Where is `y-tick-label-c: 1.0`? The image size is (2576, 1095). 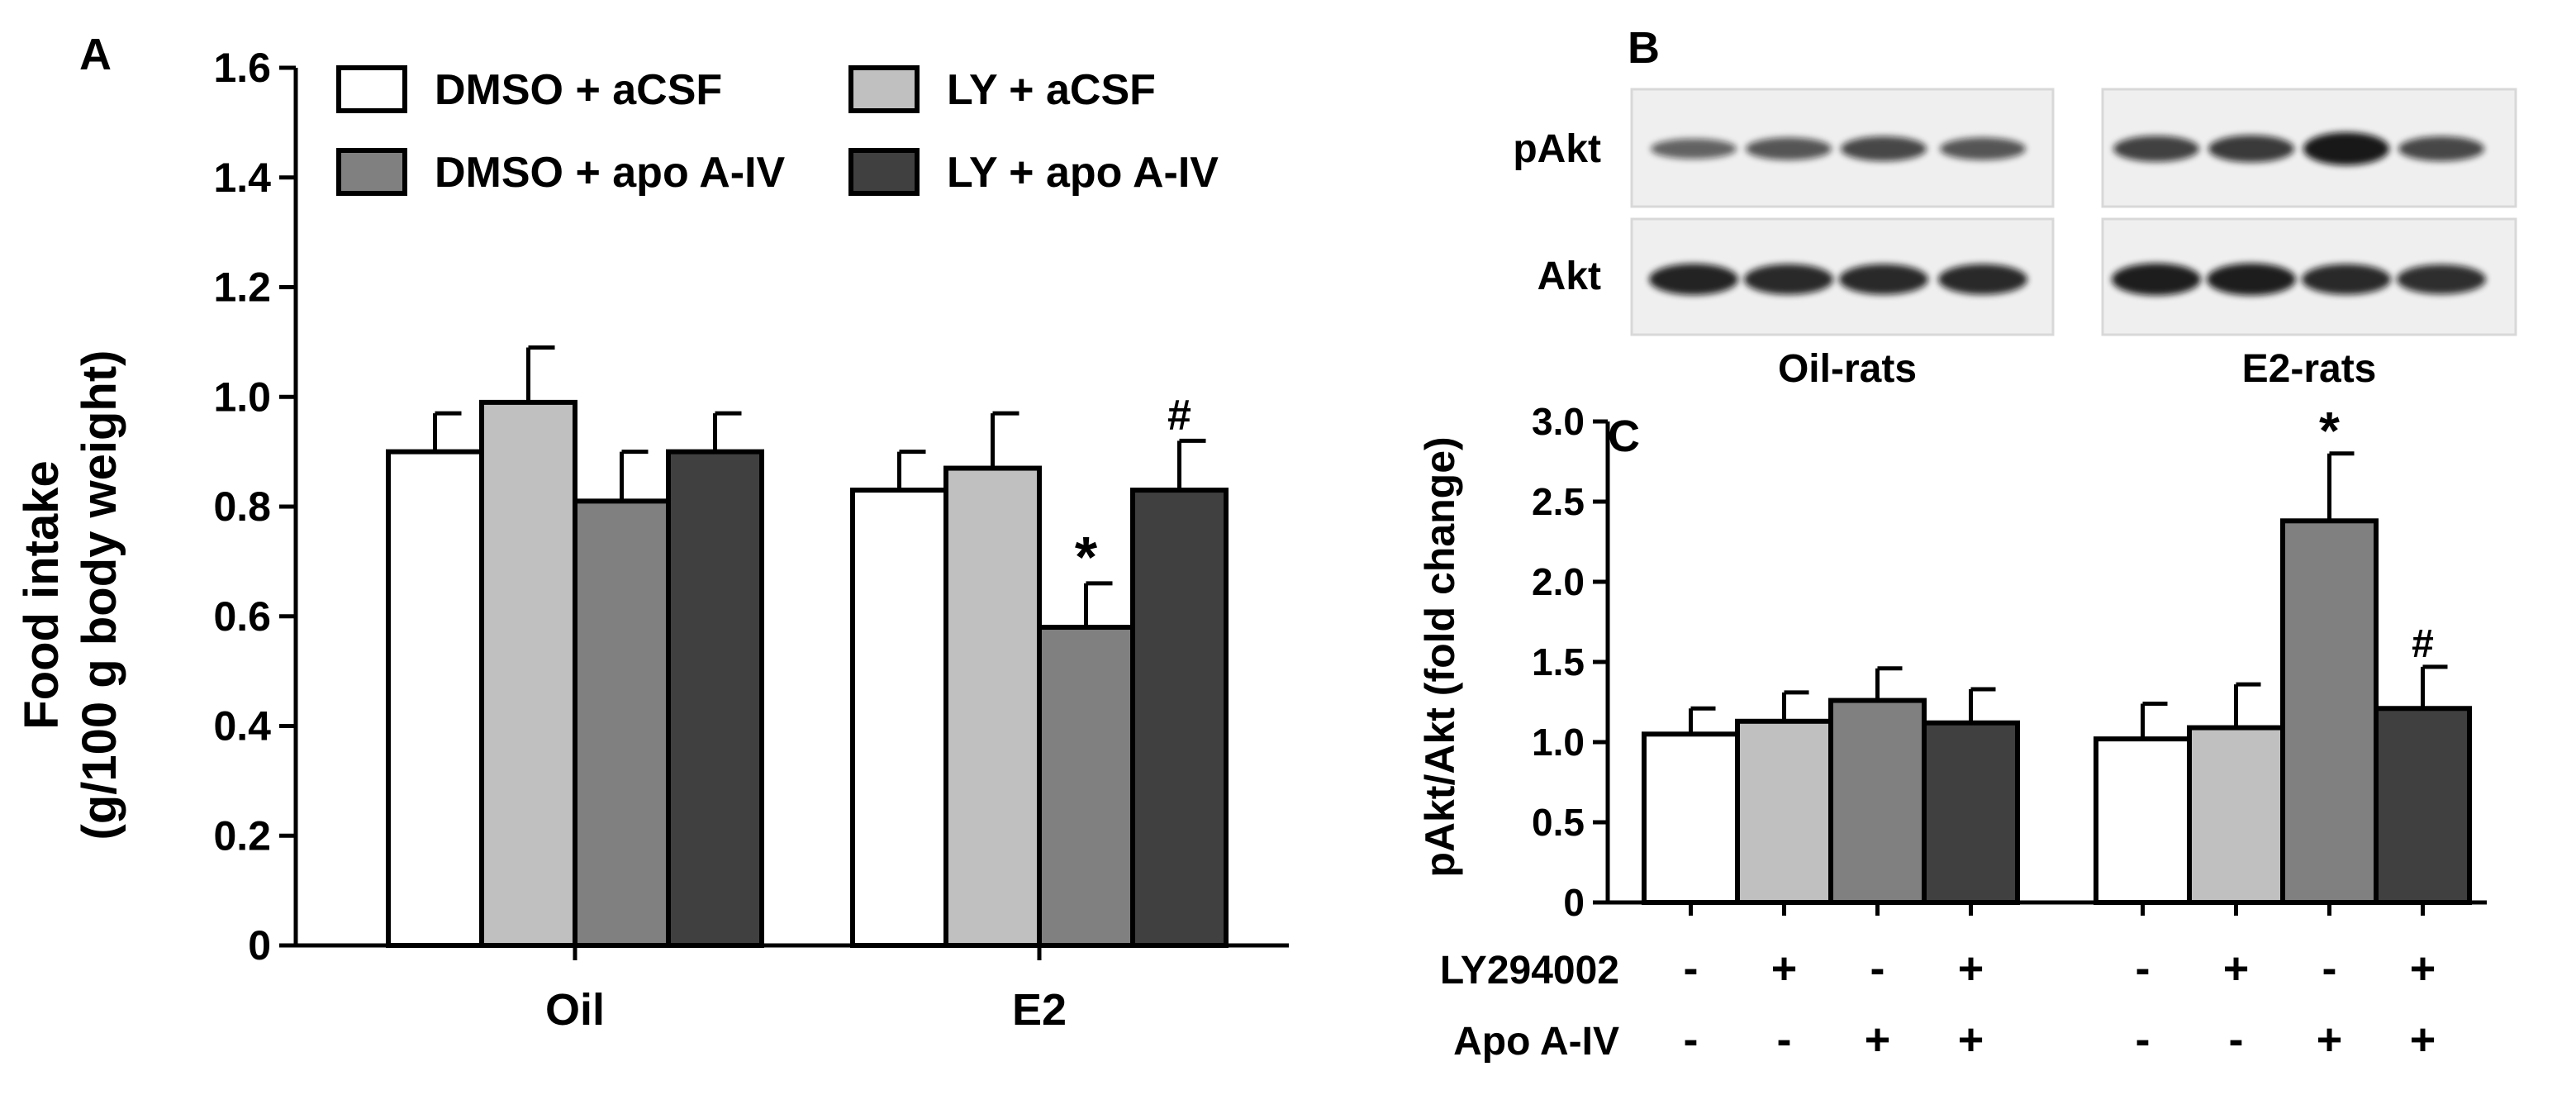 y-tick-label-c: 1.0 is located at coordinates (1558, 743).